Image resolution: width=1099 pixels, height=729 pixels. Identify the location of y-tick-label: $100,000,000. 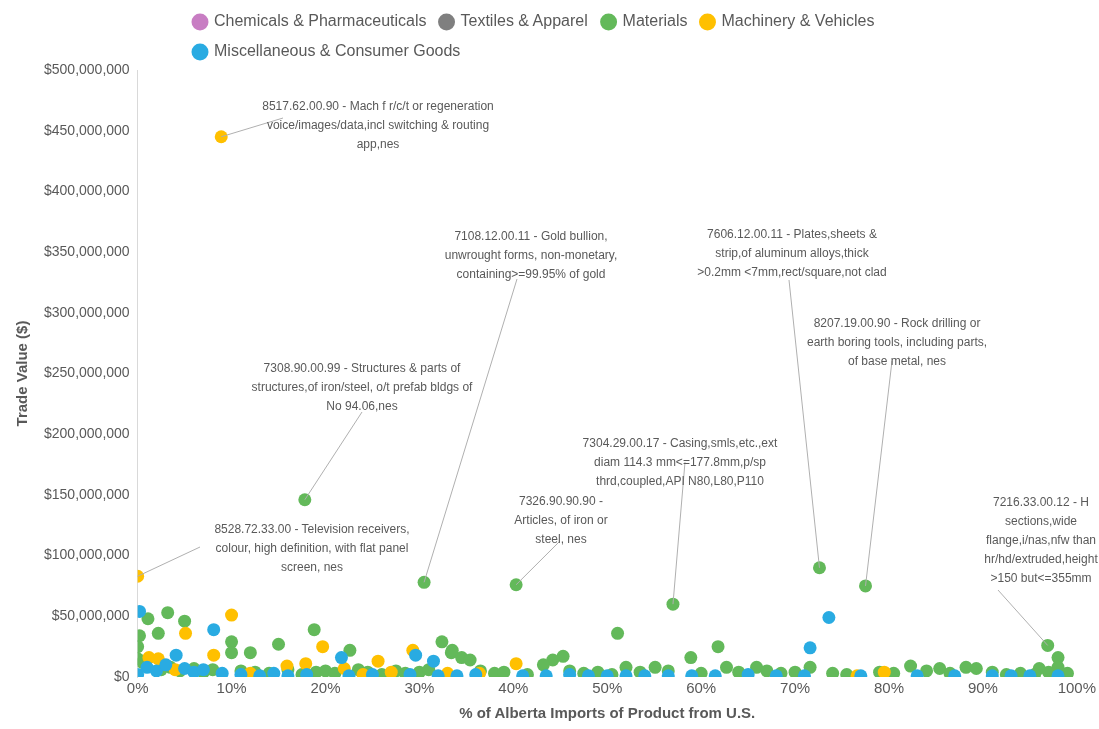
(87, 554).